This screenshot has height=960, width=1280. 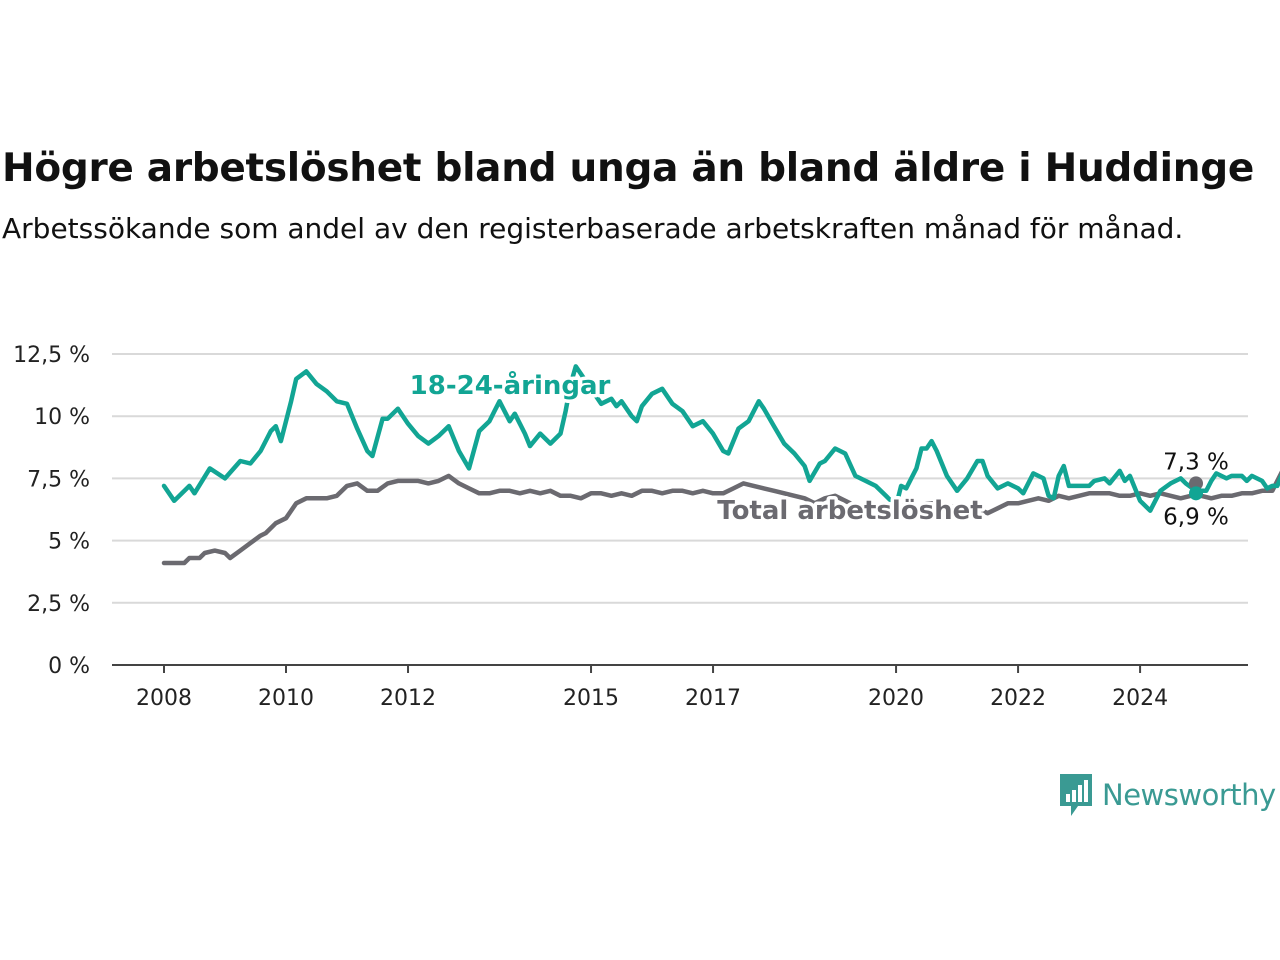 What do you see at coordinates (896, 698) in the screenshot?
I see `x-tick-label: 2020` at bounding box center [896, 698].